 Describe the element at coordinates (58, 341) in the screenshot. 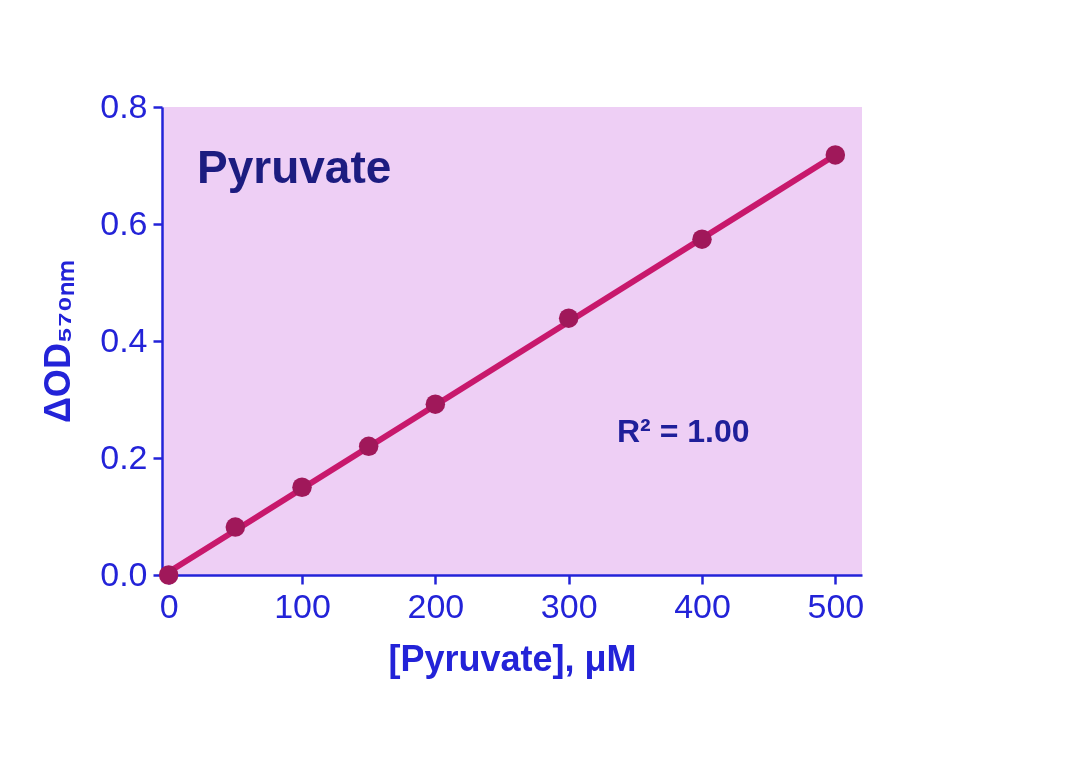

I see `y-axis-title: ΔOD₅₇₀ₙₘ` at that location.